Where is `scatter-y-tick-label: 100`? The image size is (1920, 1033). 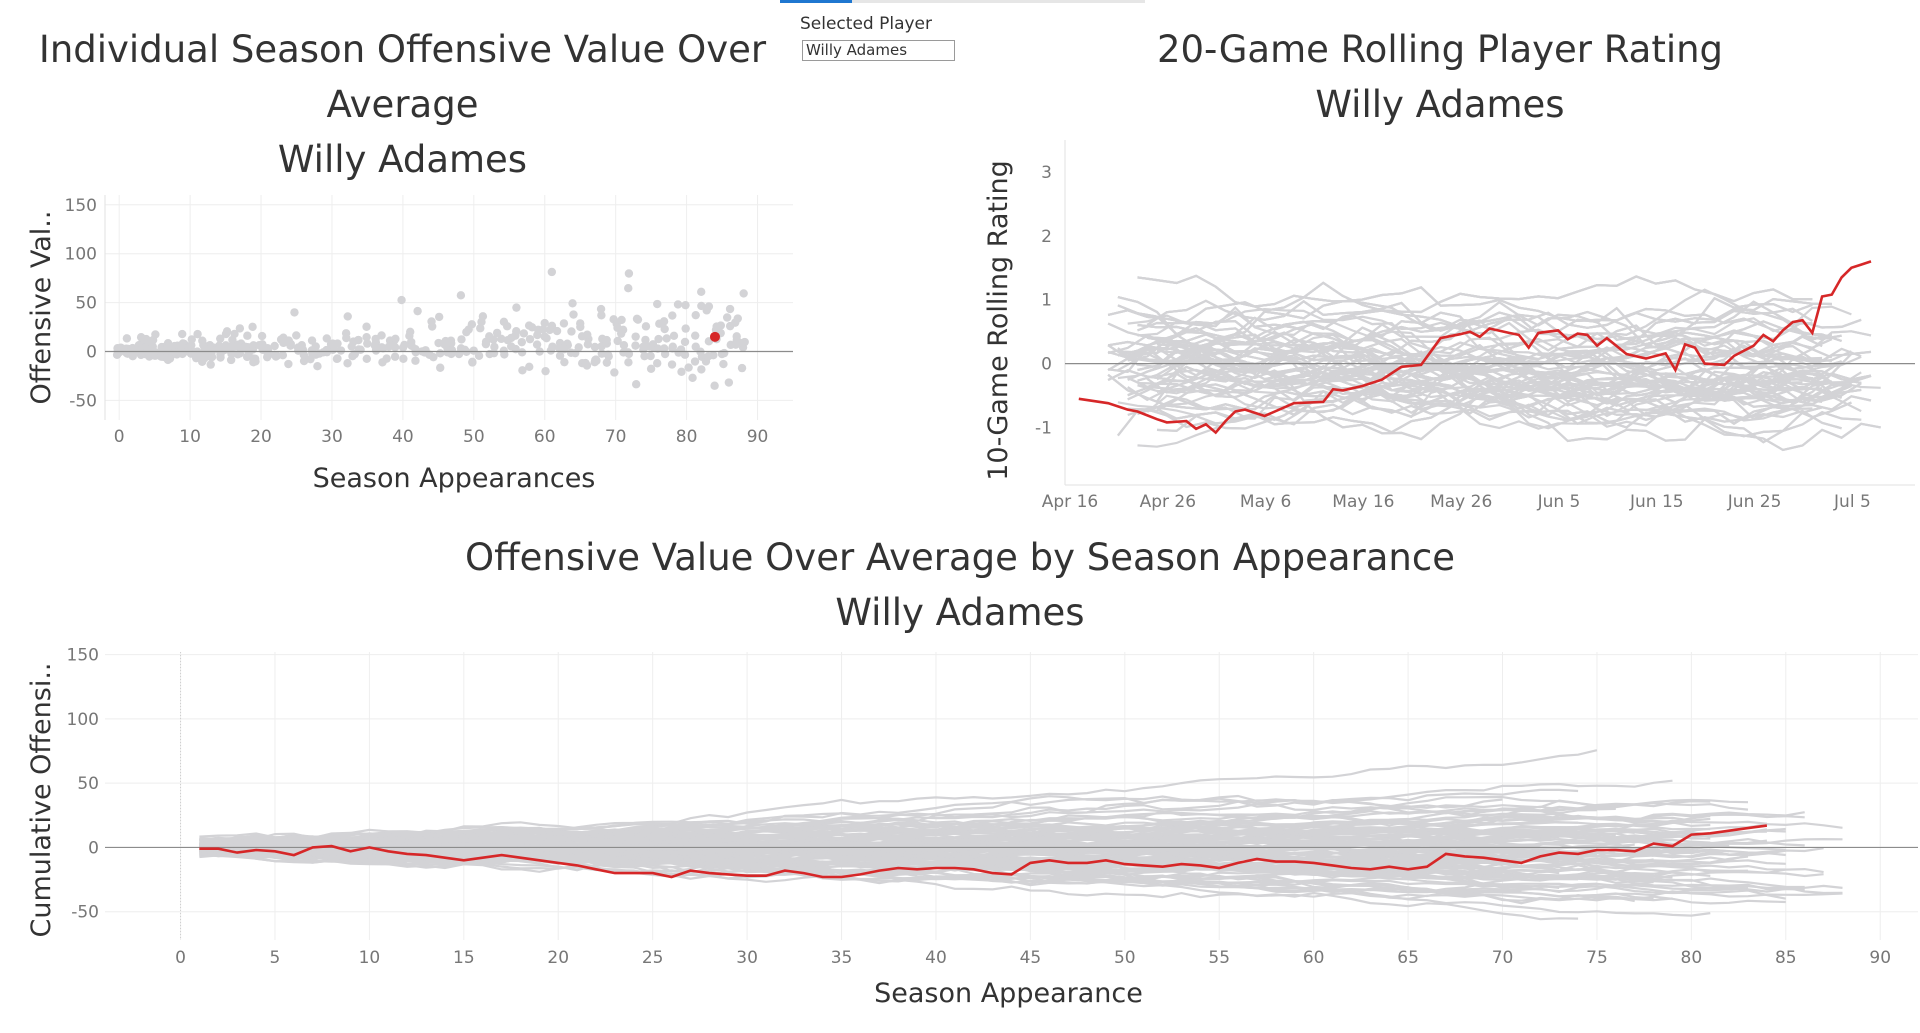 scatter-y-tick-label: 100 is located at coordinates (81, 255).